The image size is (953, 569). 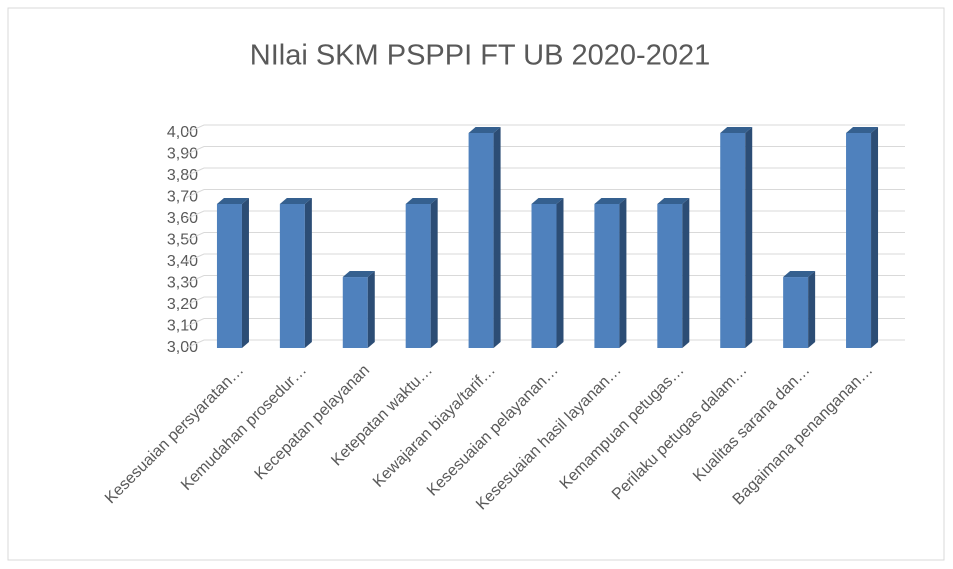 I want to click on y-tick-label: 3,50, so click(x=182, y=240).